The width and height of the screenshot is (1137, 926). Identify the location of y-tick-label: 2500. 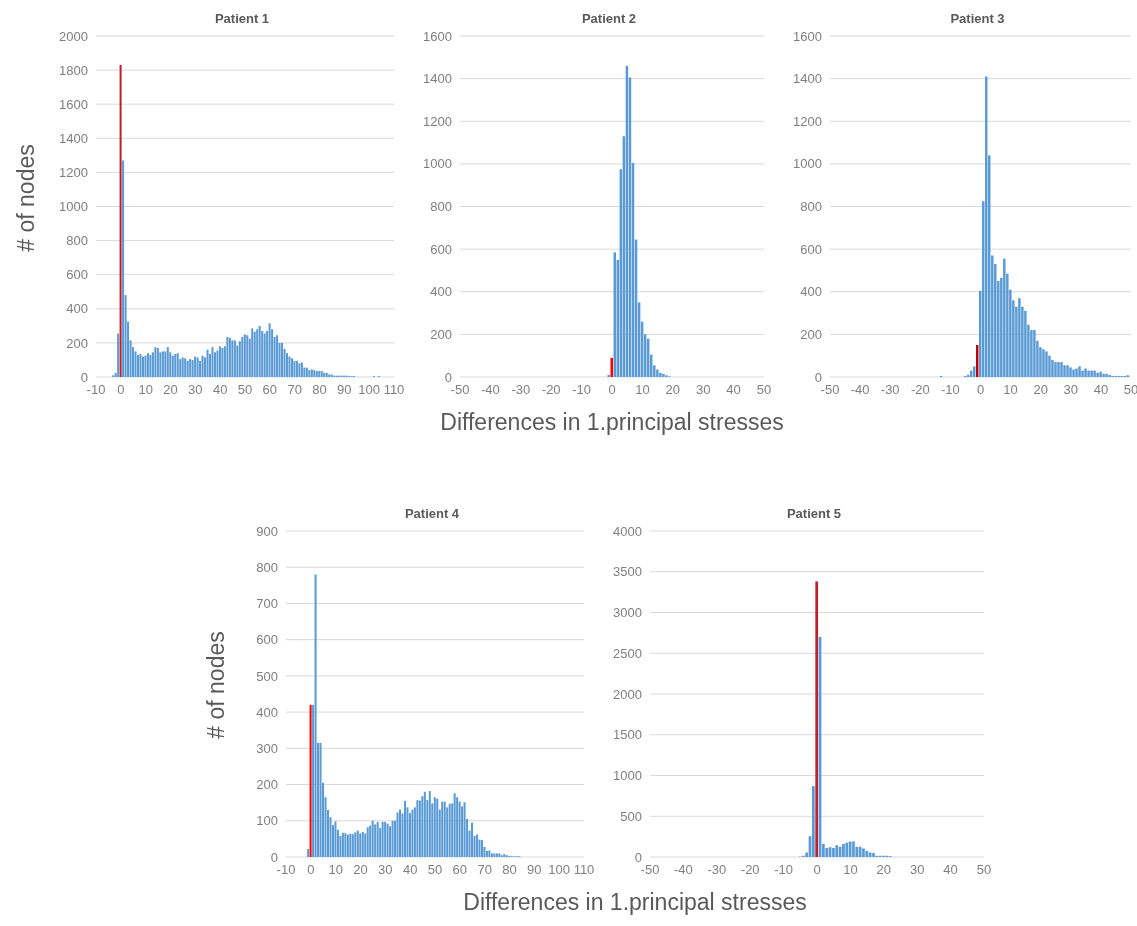
(627, 653).